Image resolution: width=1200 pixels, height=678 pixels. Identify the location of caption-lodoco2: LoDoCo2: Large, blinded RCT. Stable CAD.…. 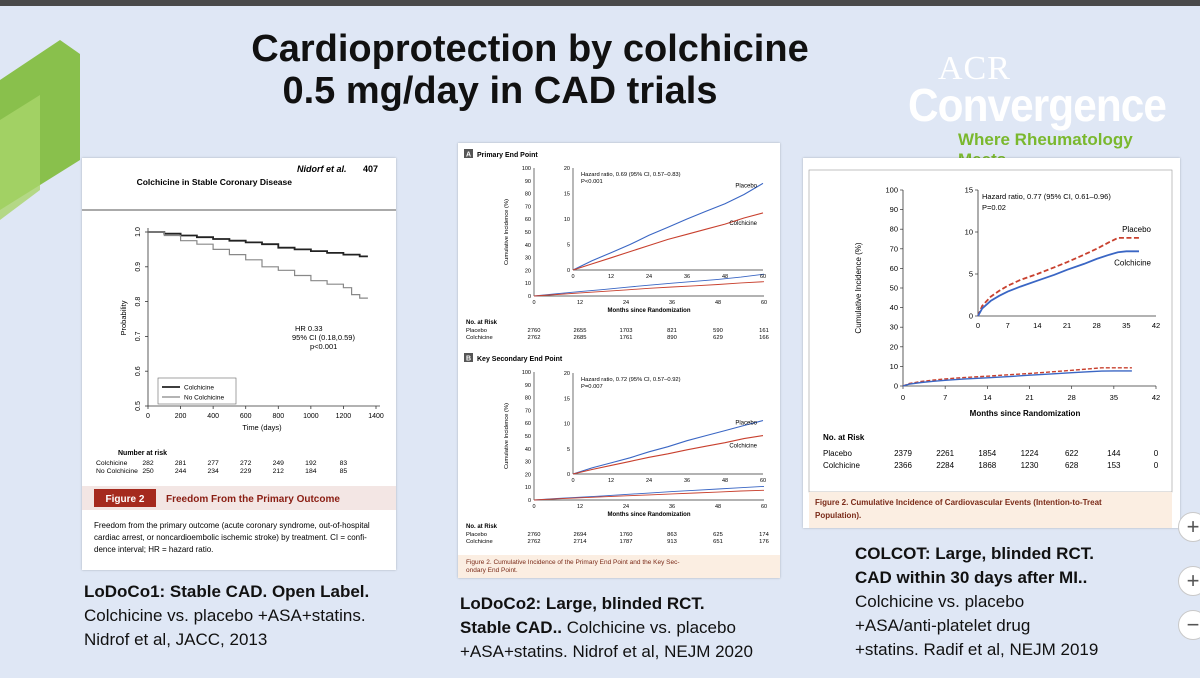
(606, 628).